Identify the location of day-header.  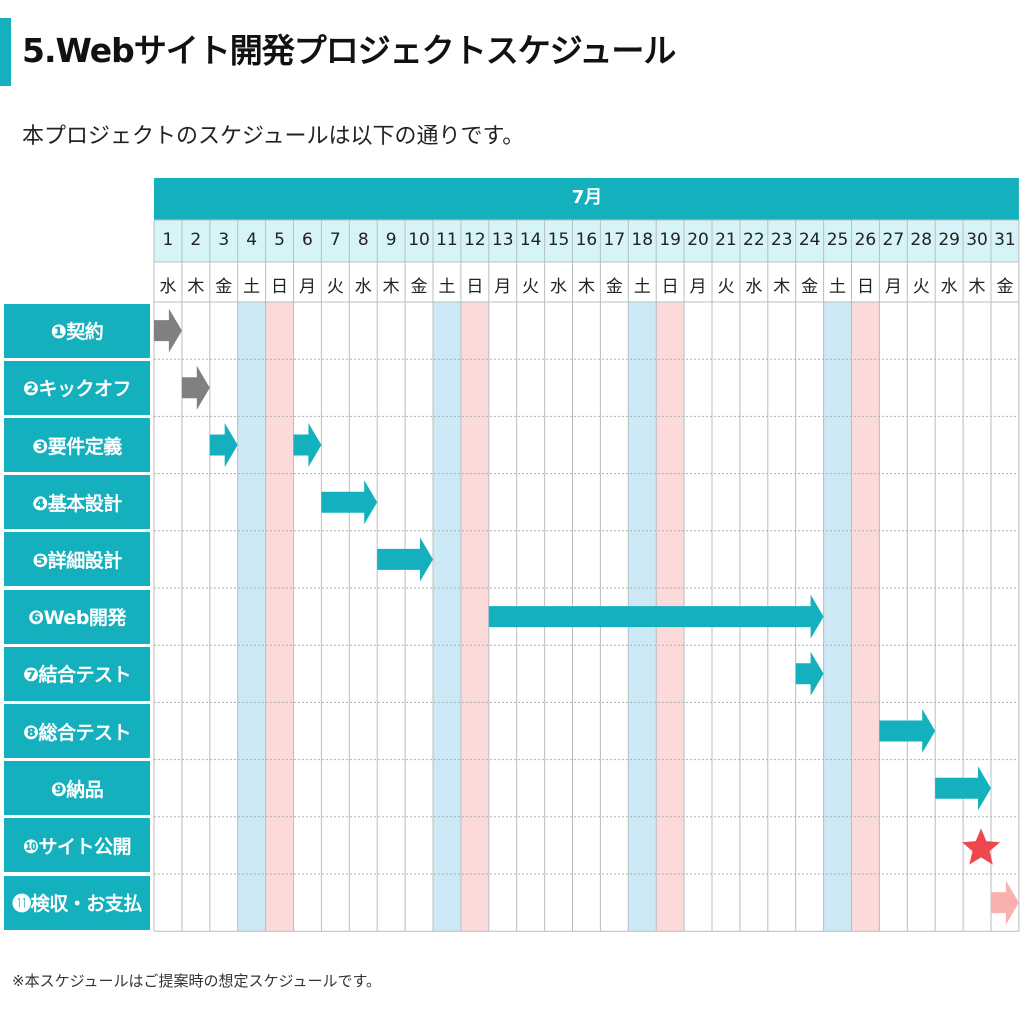
(586, 241).